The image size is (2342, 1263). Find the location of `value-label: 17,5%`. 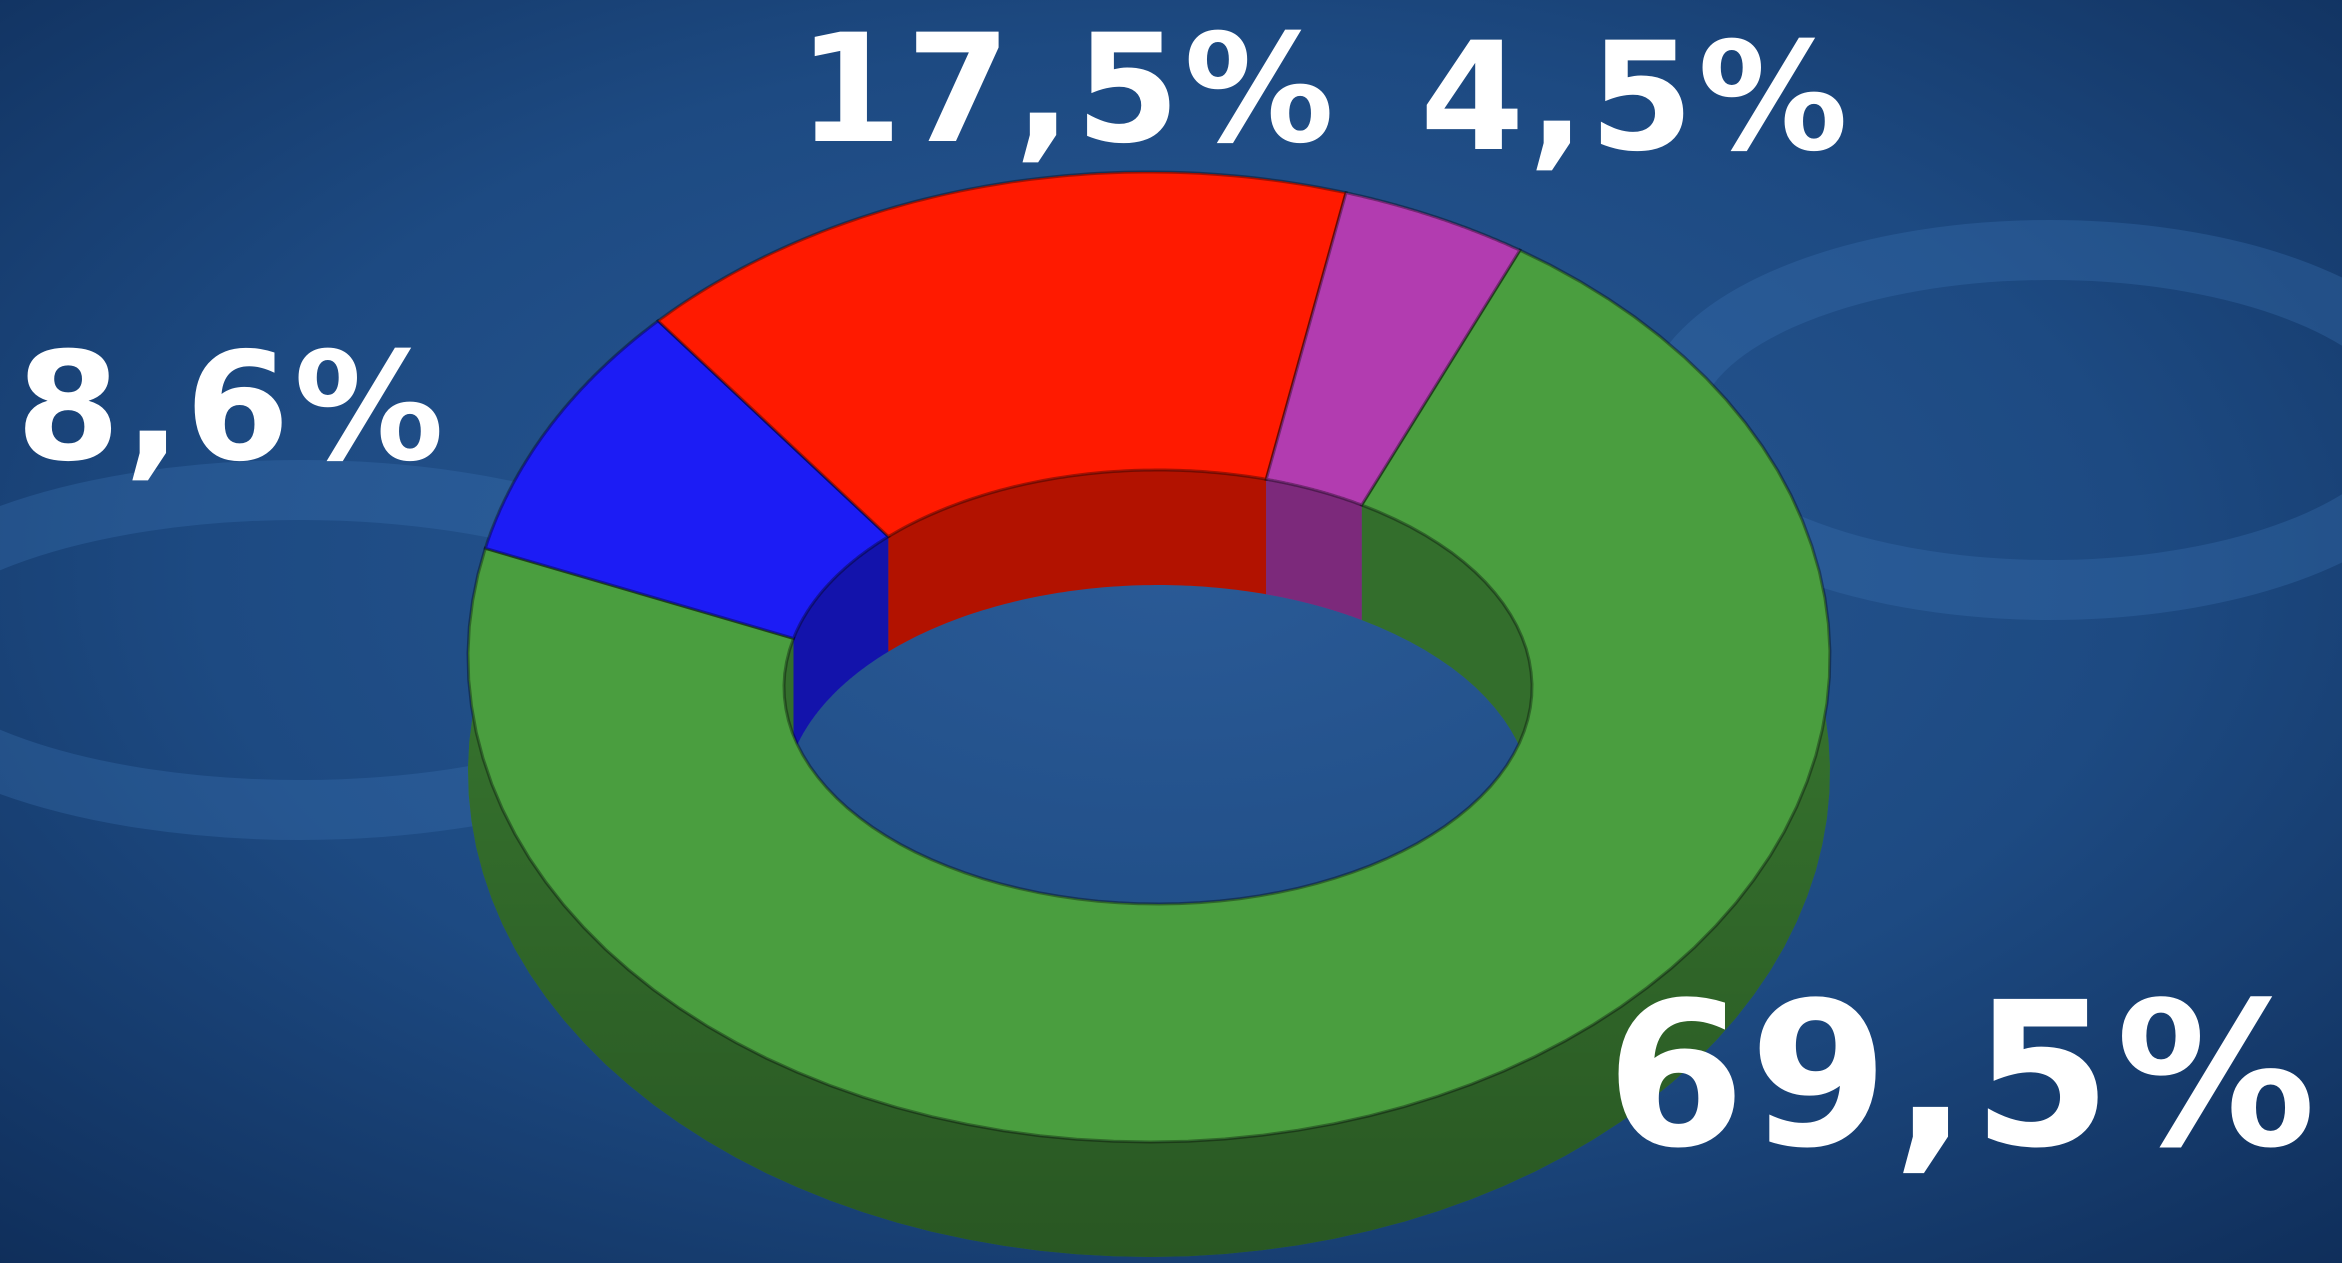

value-label: 17,5% is located at coordinates (1068, 90).